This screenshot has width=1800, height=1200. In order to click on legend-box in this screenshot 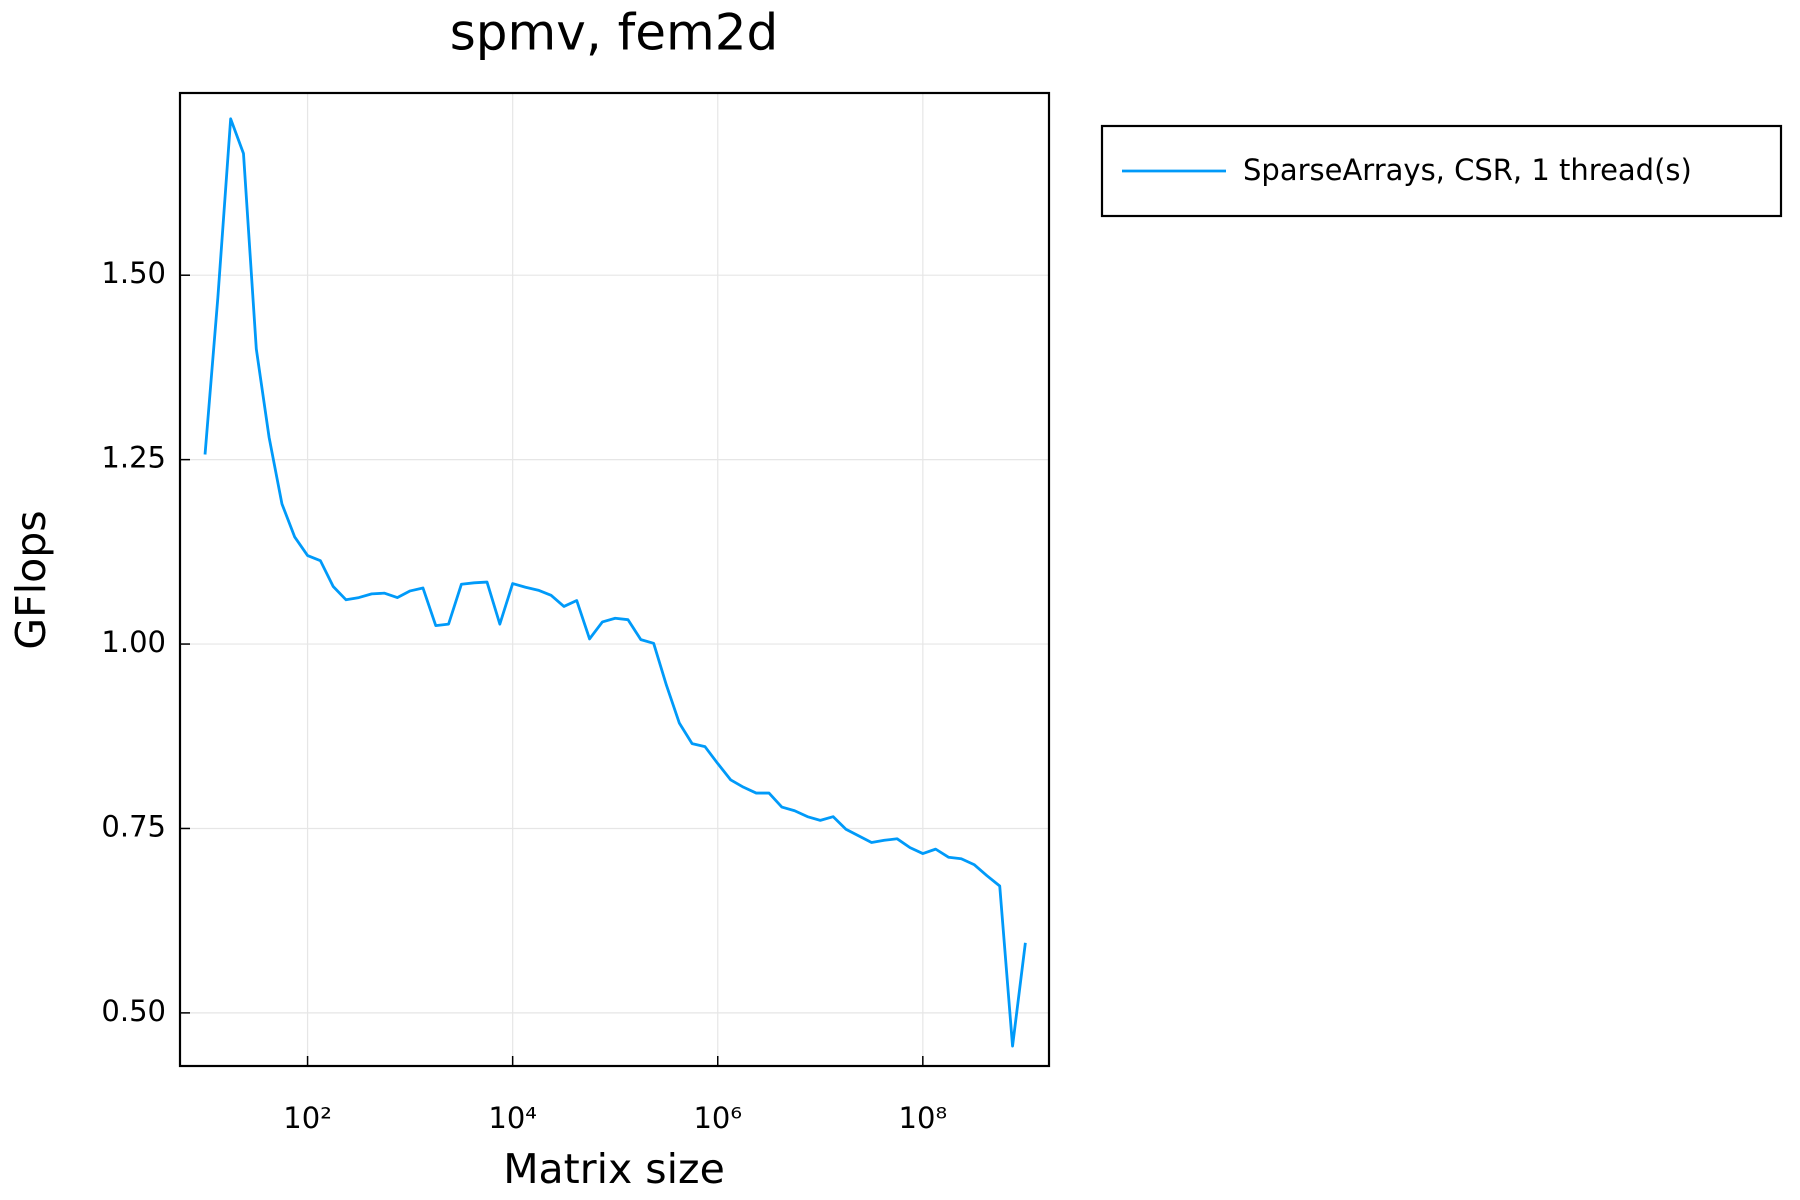, I will do `click(1441, 171)`.